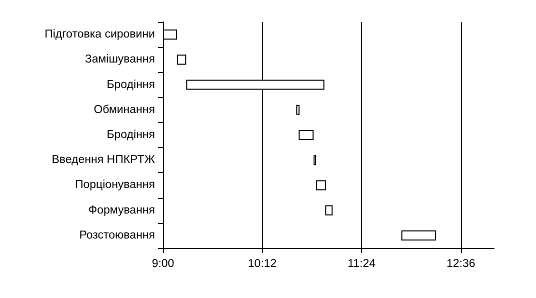 This screenshot has height=298, width=536. Describe the element at coordinates (362, 264) in the screenshot. I see `x-tick-label: 11:24` at that location.